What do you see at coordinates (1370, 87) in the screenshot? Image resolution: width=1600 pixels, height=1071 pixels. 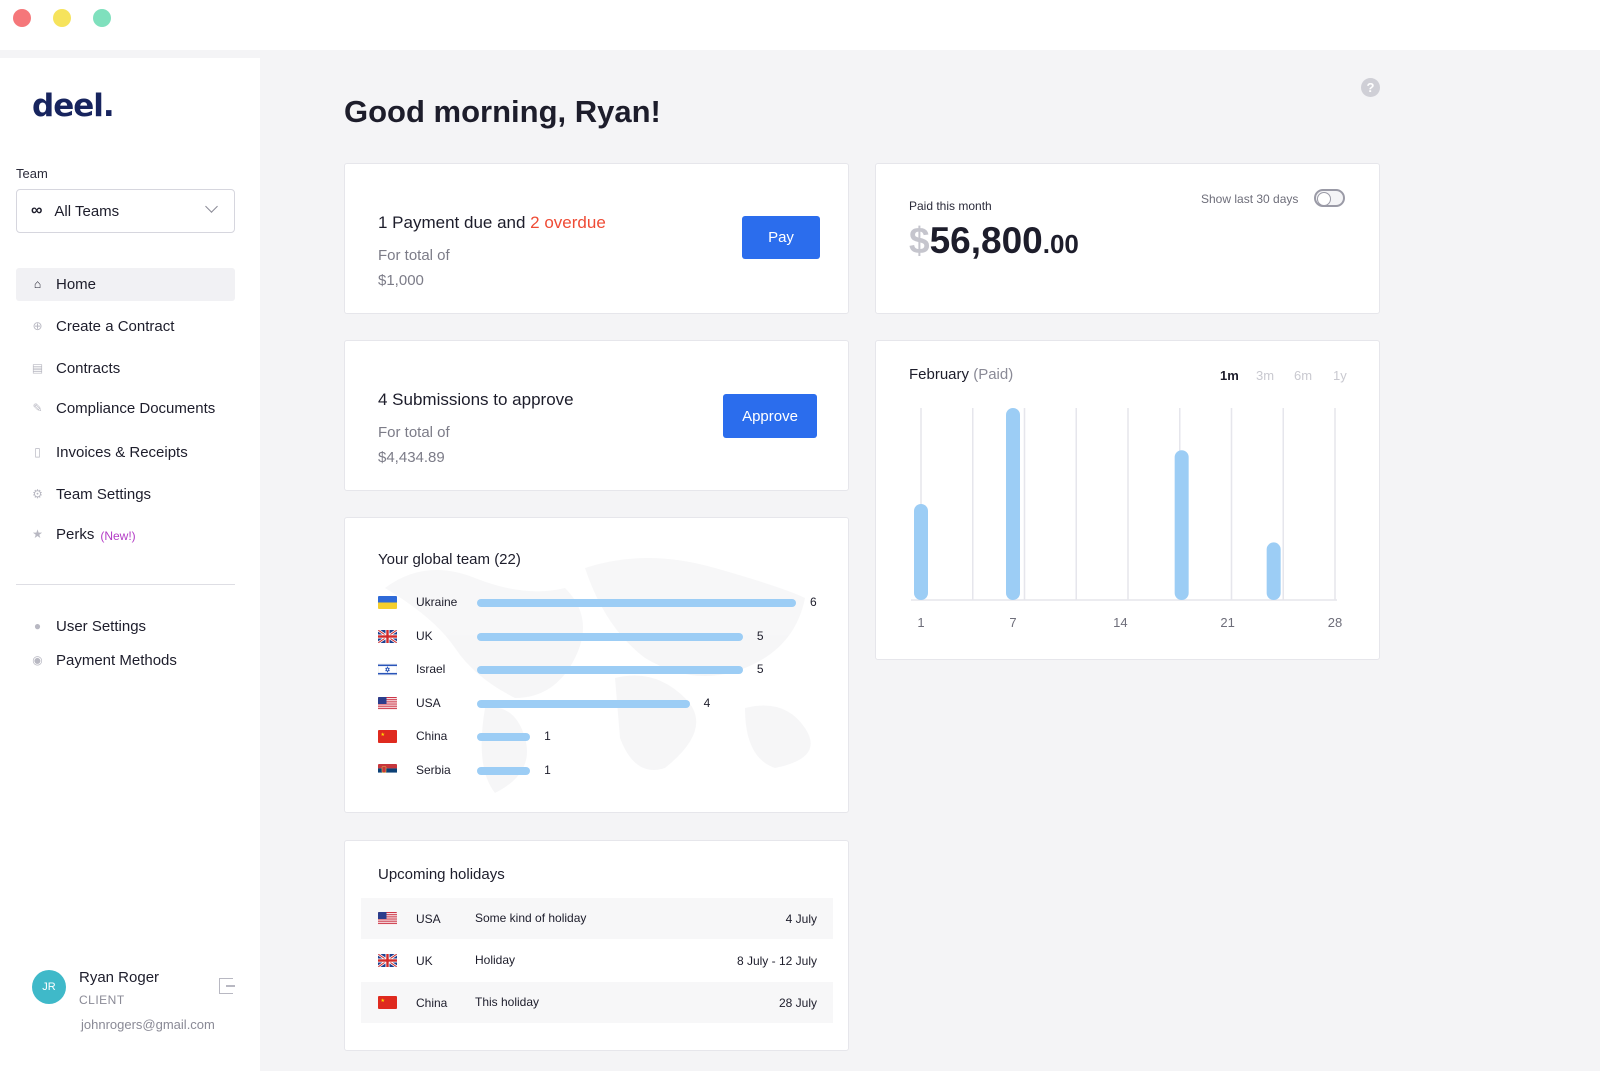 I see `help-icon: ?` at bounding box center [1370, 87].